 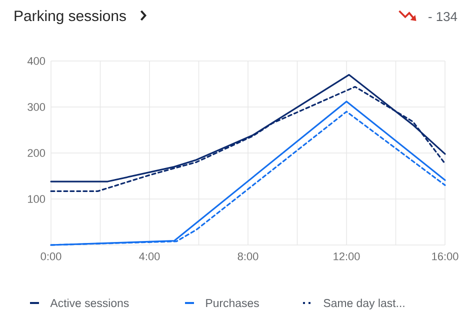 What do you see at coordinates (232, 303) in the screenshot?
I see `legend-label: Purchases` at bounding box center [232, 303].